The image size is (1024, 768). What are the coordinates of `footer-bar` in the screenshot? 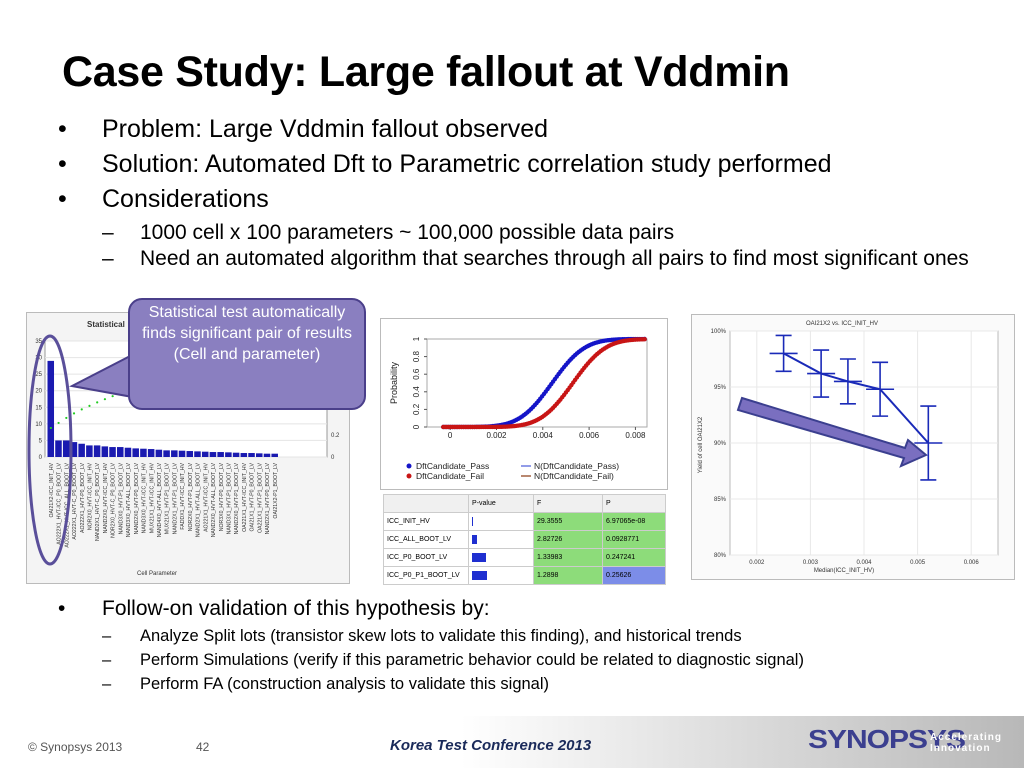 It's located at (512, 742).